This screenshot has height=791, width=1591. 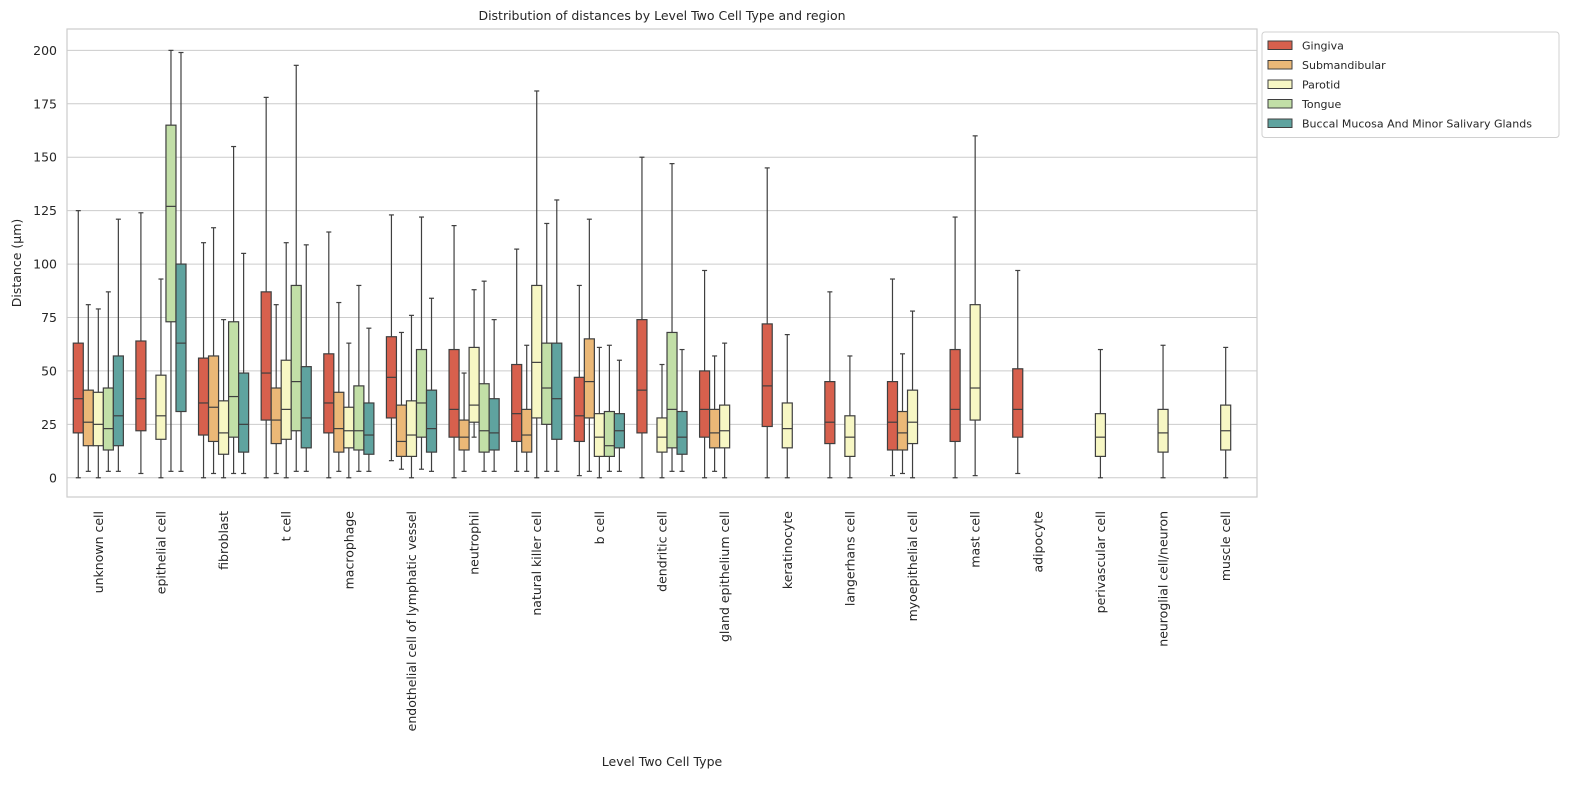 What do you see at coordinates (1163, 579) in the screenshot?
I see `x-tick-label: neuroglial cell/neuron` at bounding box center [1163, 579].